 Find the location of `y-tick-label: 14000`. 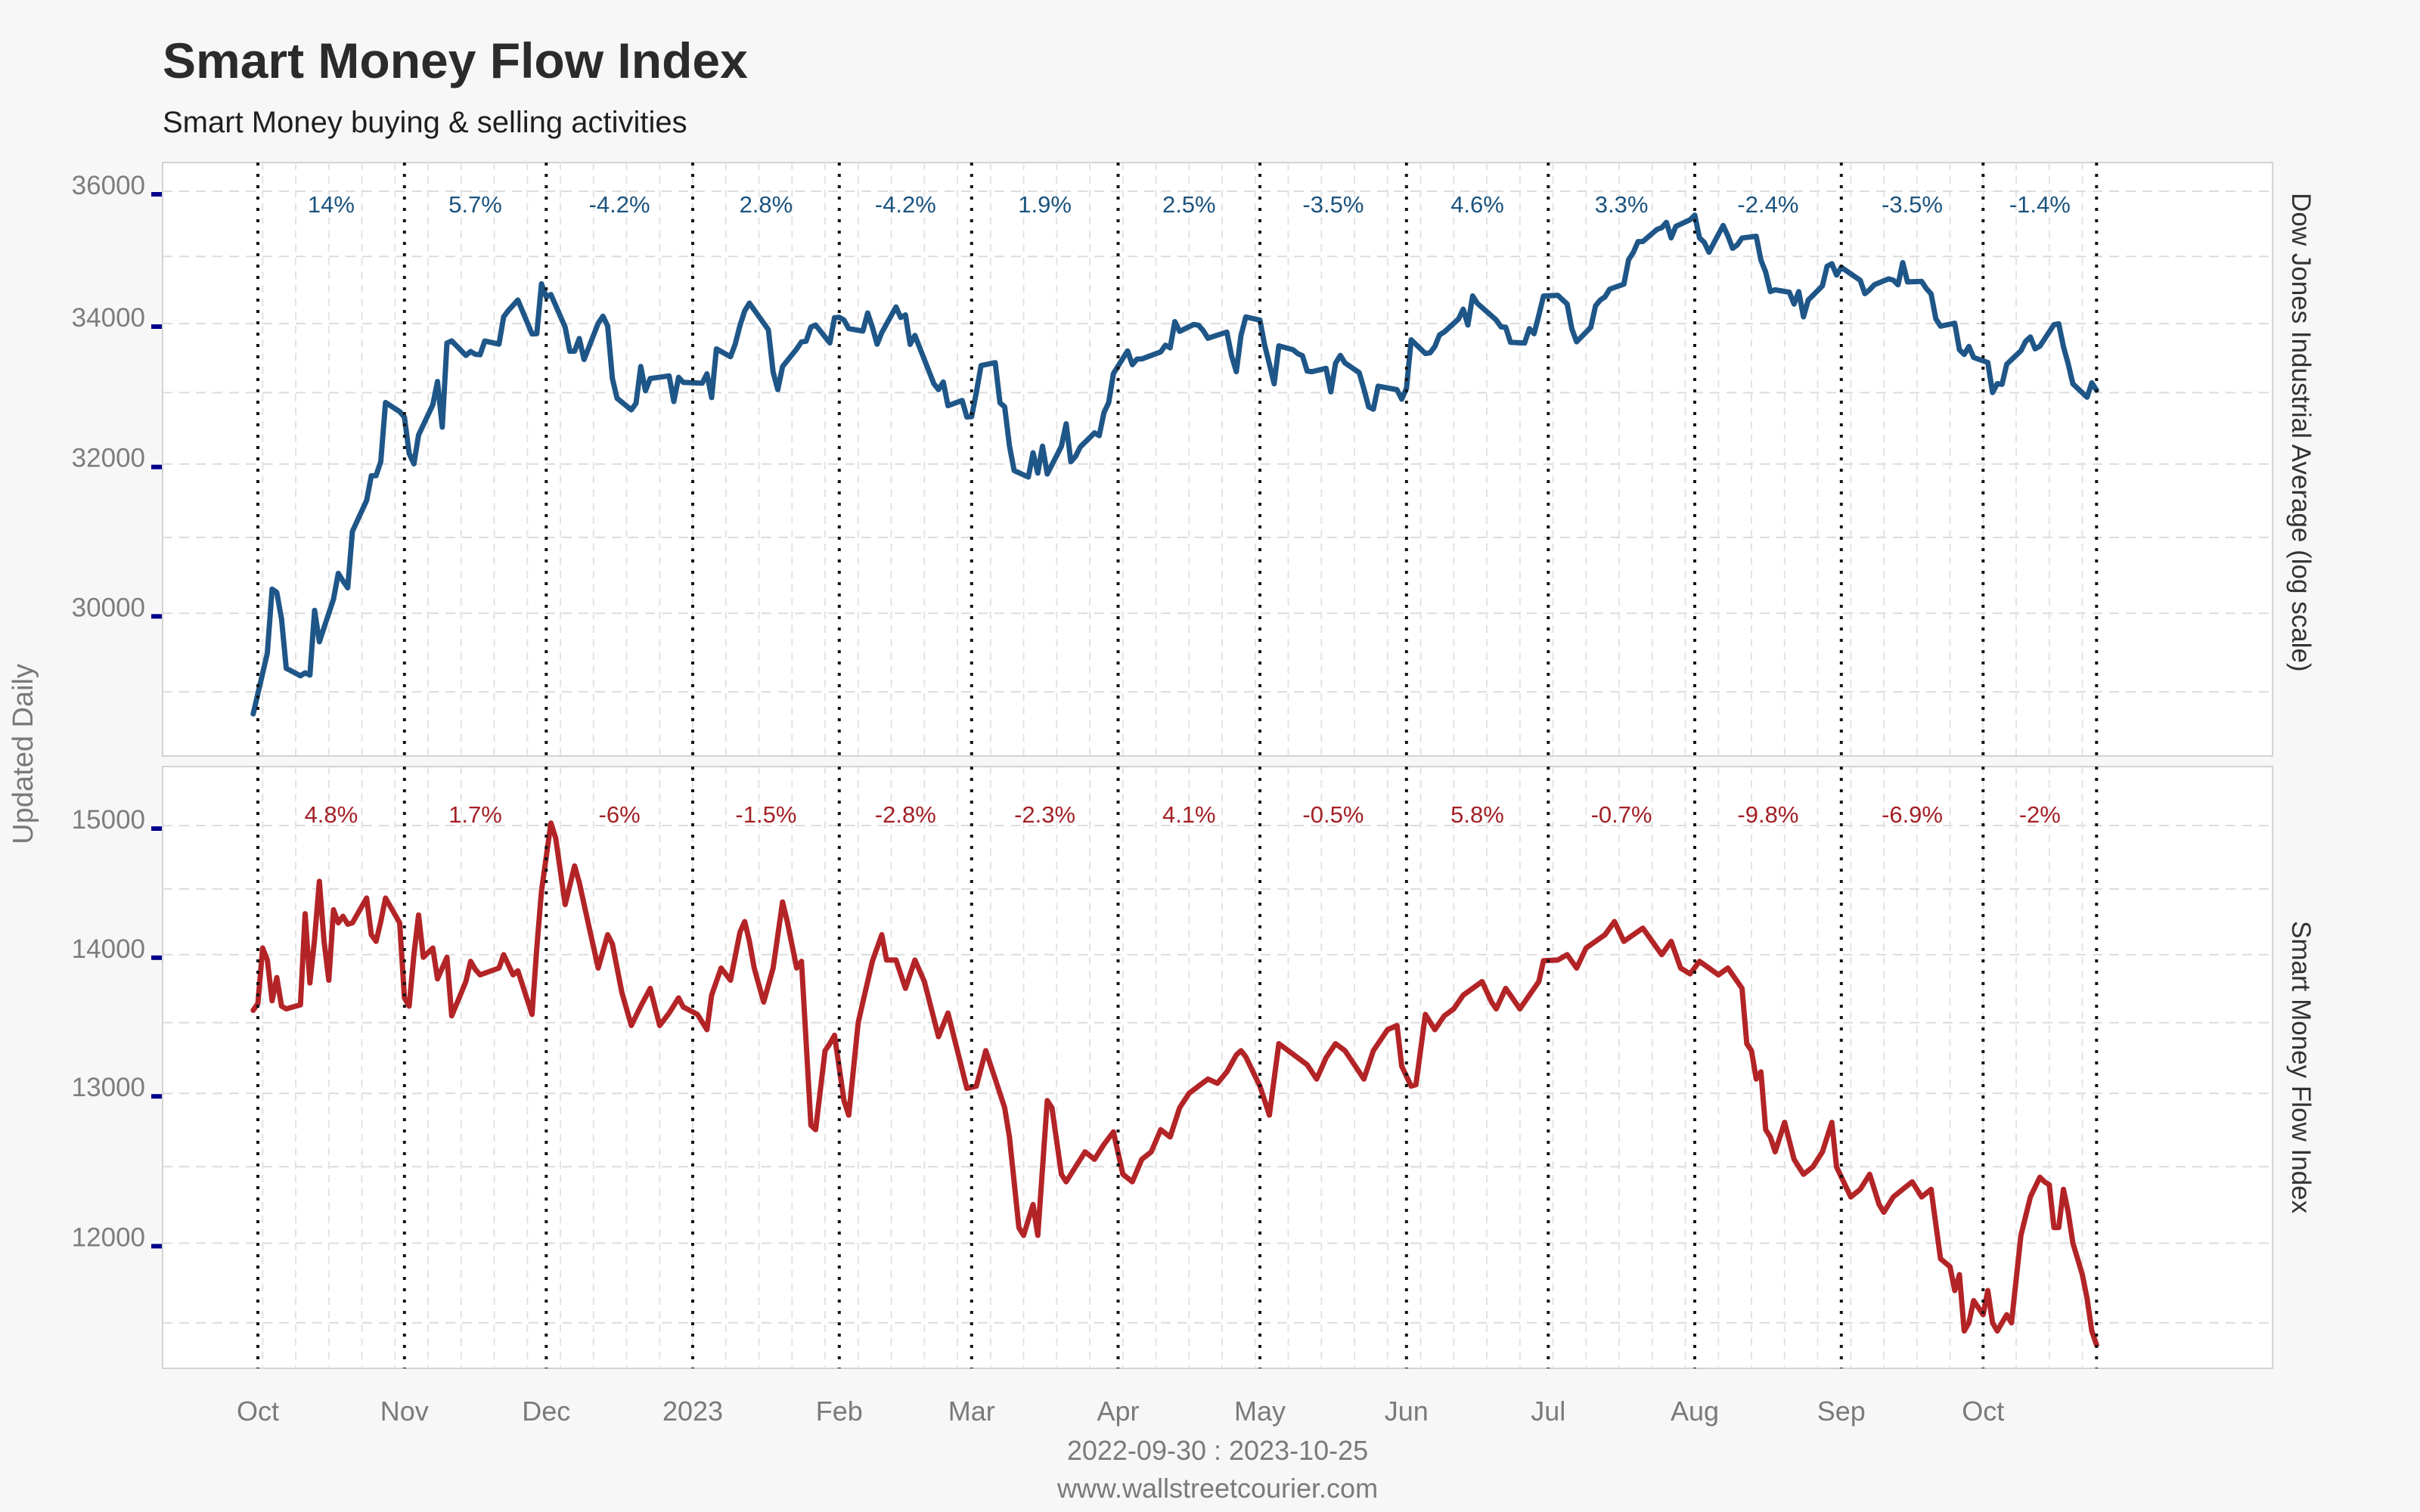

y-tick-label: 14000 is located at coordinates (109, 949).